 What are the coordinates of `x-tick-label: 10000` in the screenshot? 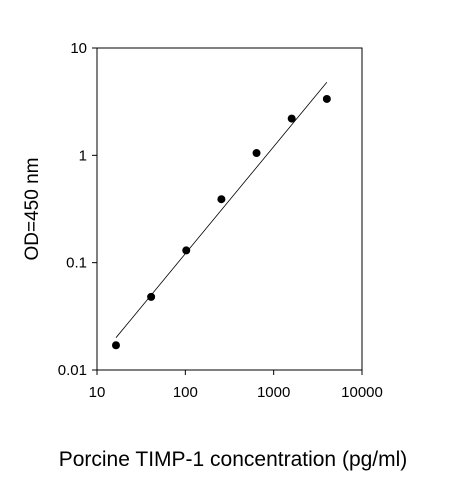 It's located at (362, 392).